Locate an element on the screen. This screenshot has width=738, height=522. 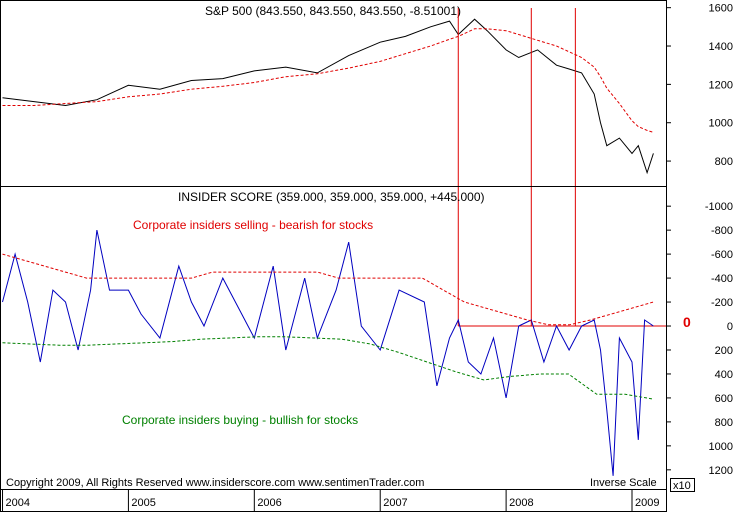
sp500-y-tick-label: 800 is located at coordinates (724, 162).